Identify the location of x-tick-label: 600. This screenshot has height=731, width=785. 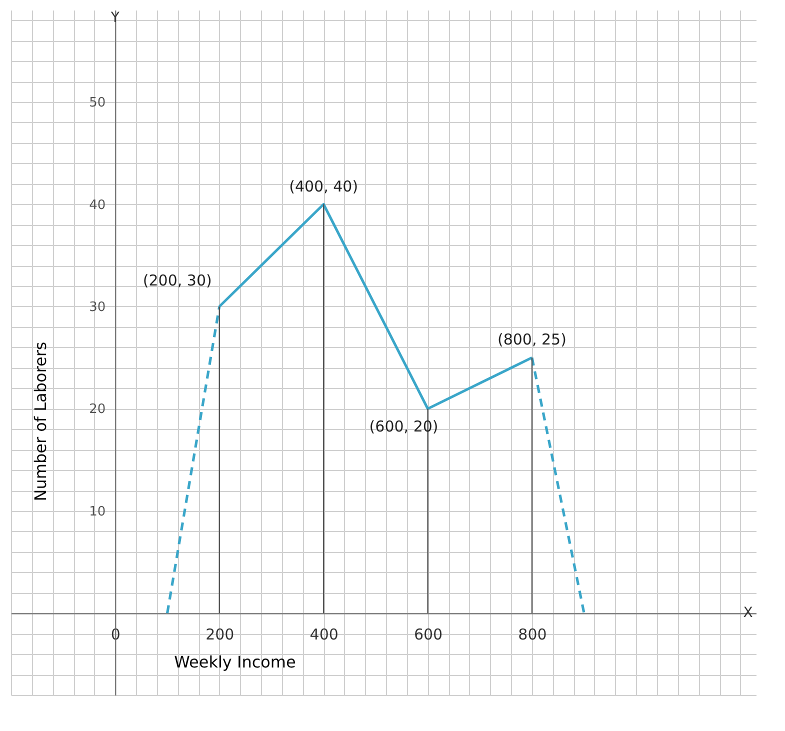
(428, 635).